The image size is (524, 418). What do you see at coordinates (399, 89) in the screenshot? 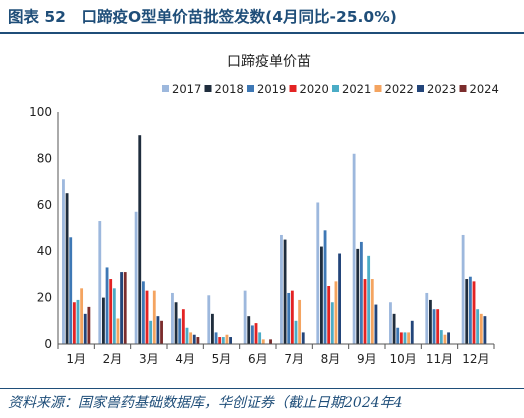
I see `legend-label: 2022` at bounding box center [399, 89].